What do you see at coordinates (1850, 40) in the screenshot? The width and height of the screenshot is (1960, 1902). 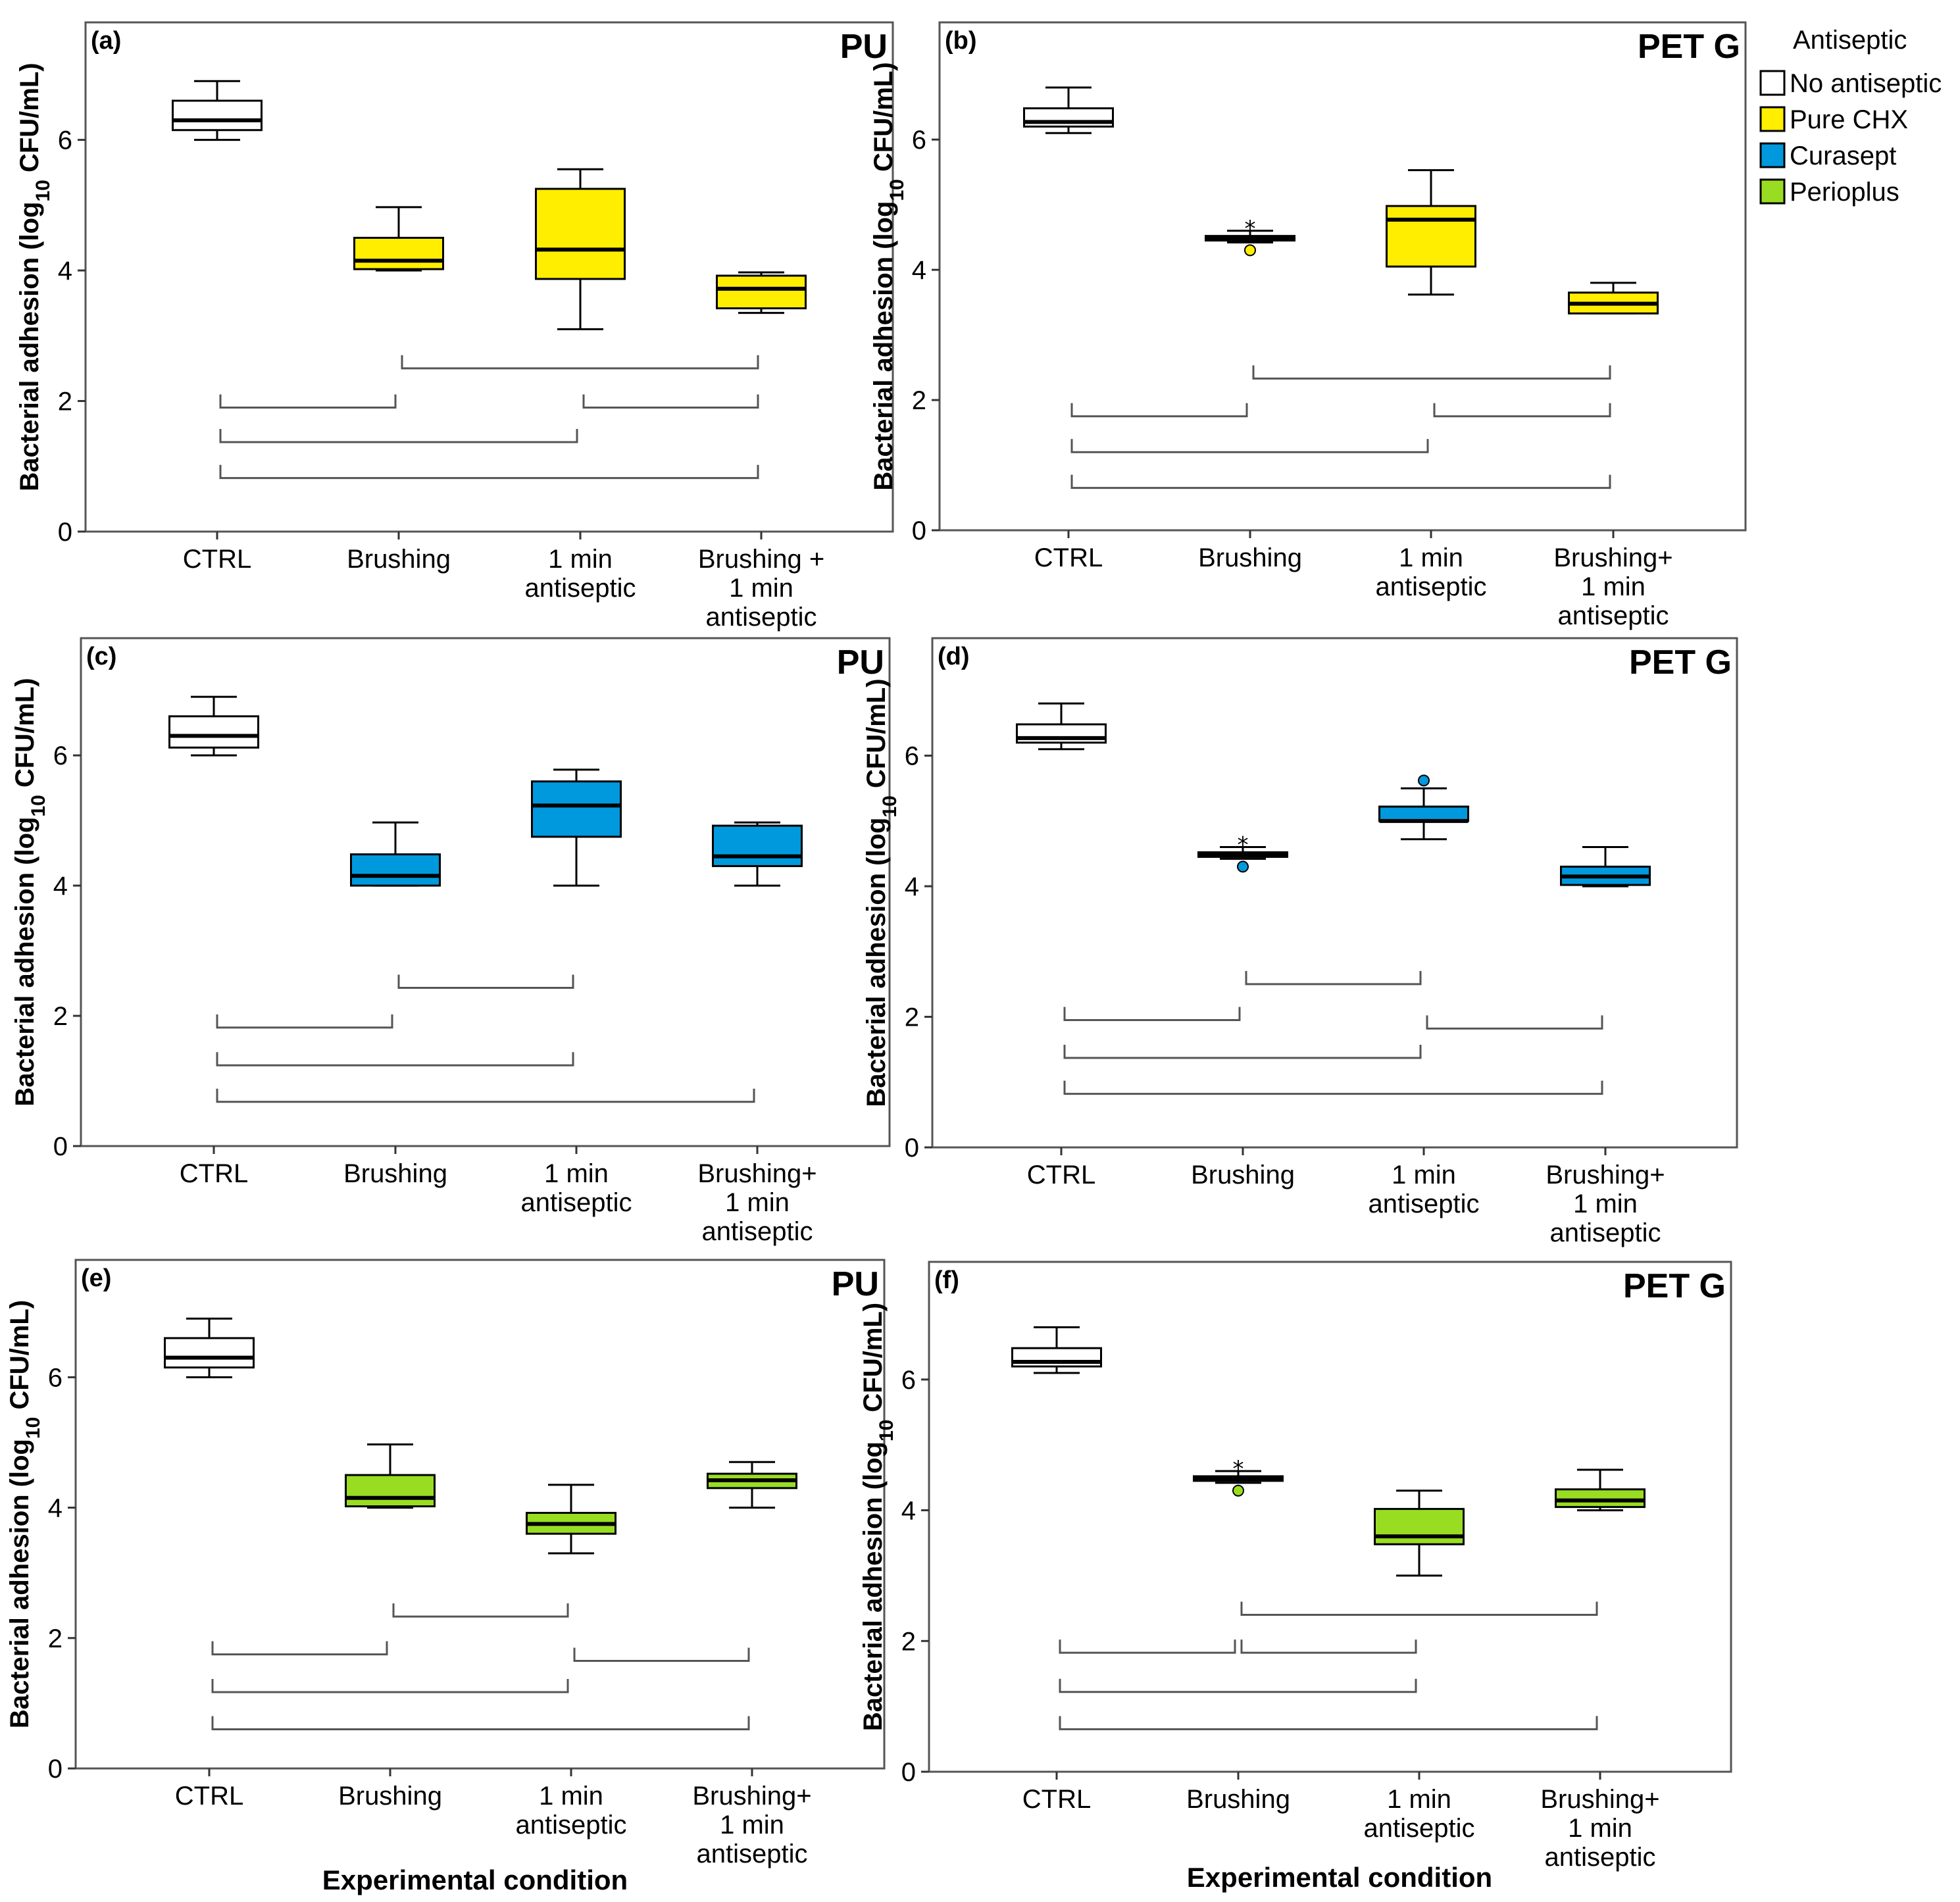 I see `legend-title: Antiseptic` at bounding box center [1850, 40].